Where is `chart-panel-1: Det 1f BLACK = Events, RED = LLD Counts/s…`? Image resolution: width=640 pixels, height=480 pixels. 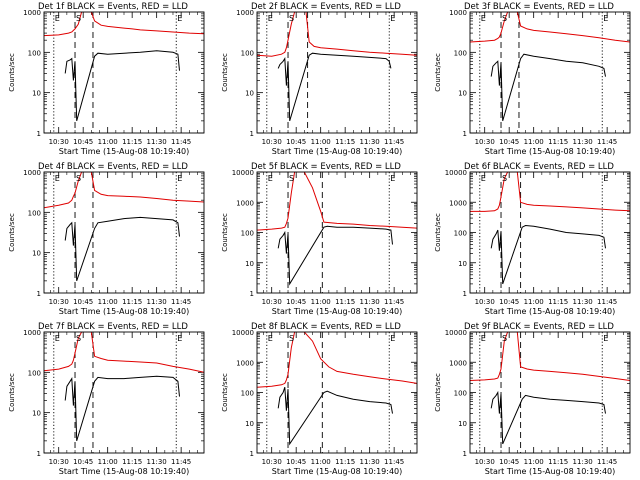 chart-panel-1: Det 1f BLACK = Events, RED = LLD Counts/s… is located at coordinates (106, 79).